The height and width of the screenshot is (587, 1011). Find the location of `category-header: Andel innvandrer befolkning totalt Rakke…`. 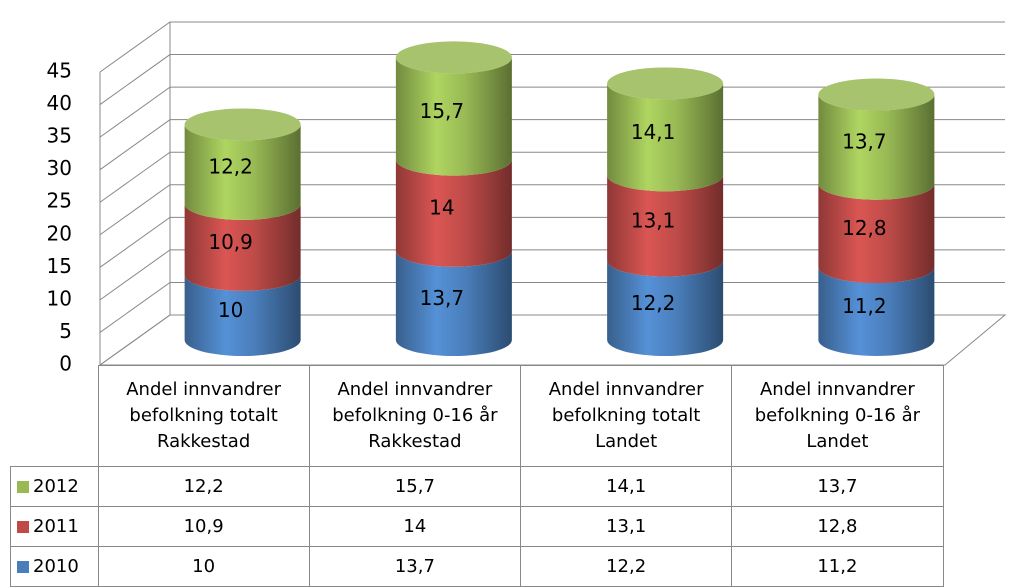

category-header: Andel innvandrer befolkning totalt Rakke… is located at coordinates (203, 416).